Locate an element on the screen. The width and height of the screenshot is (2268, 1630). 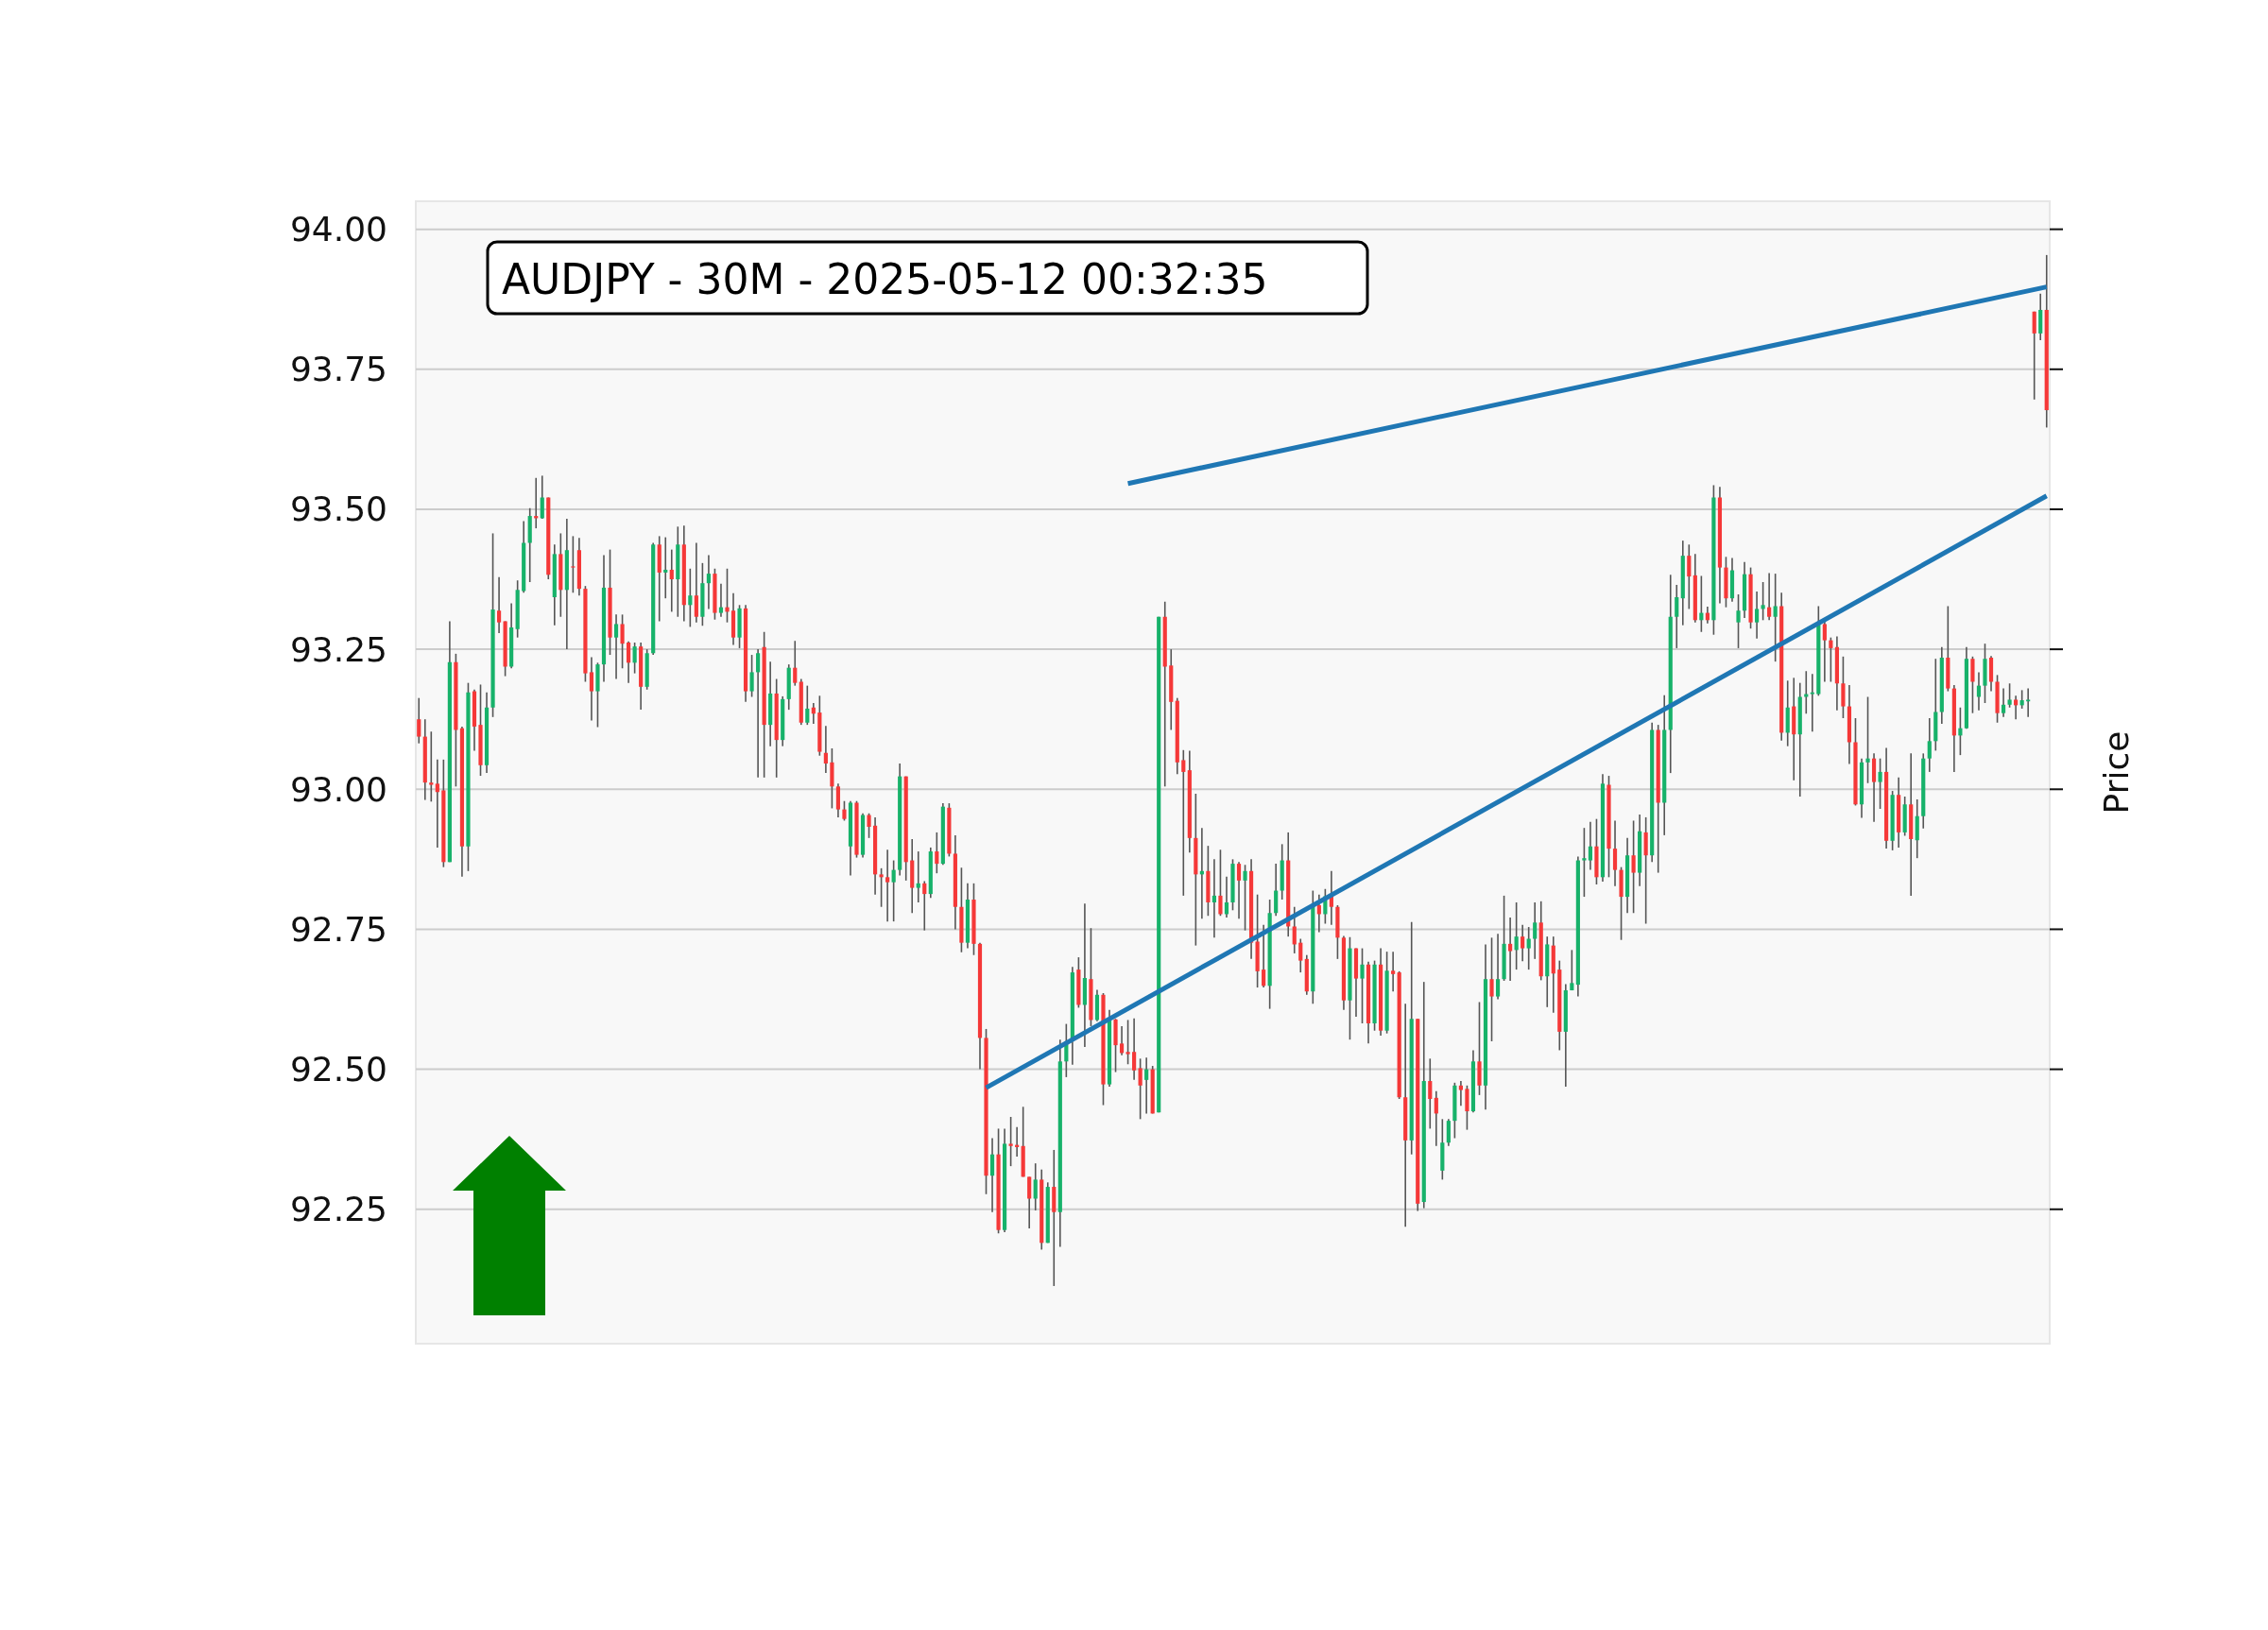
y-tick-label: 92.50 is located at coordinates (338, 1070).